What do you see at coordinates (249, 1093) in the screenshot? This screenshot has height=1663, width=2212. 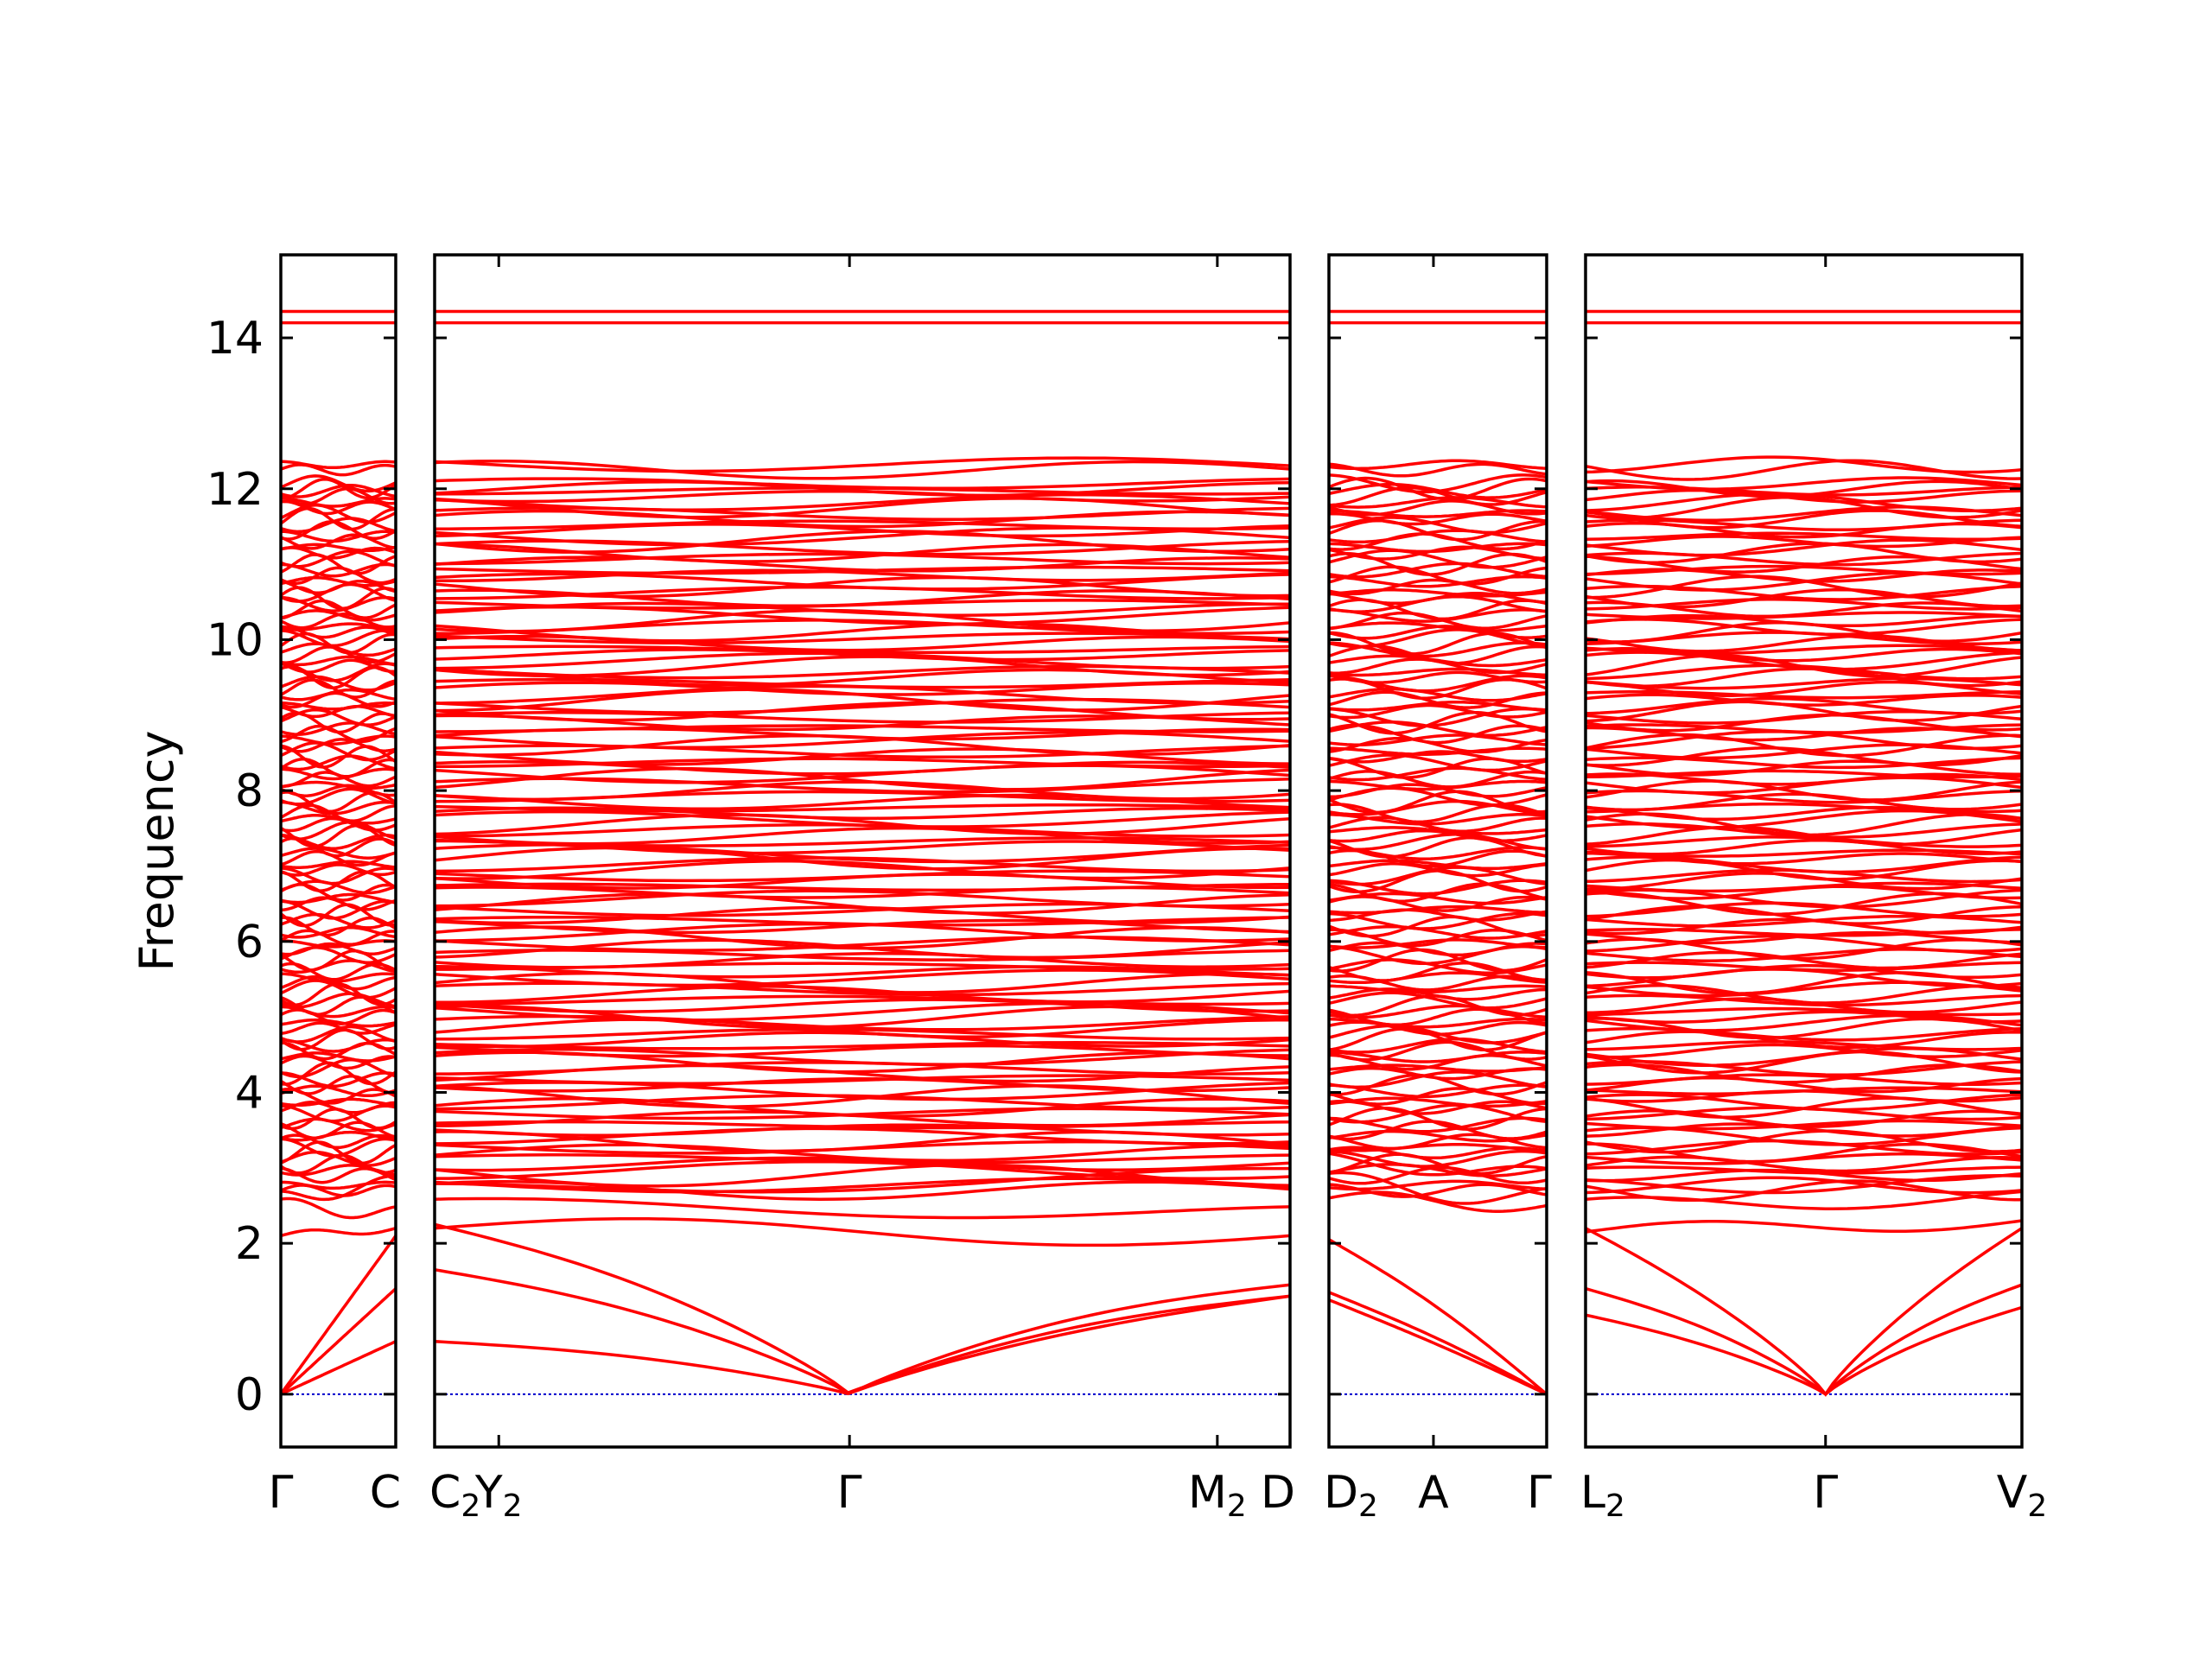 I see `y-tick-label: 4` at bounding box center [249, 1093].